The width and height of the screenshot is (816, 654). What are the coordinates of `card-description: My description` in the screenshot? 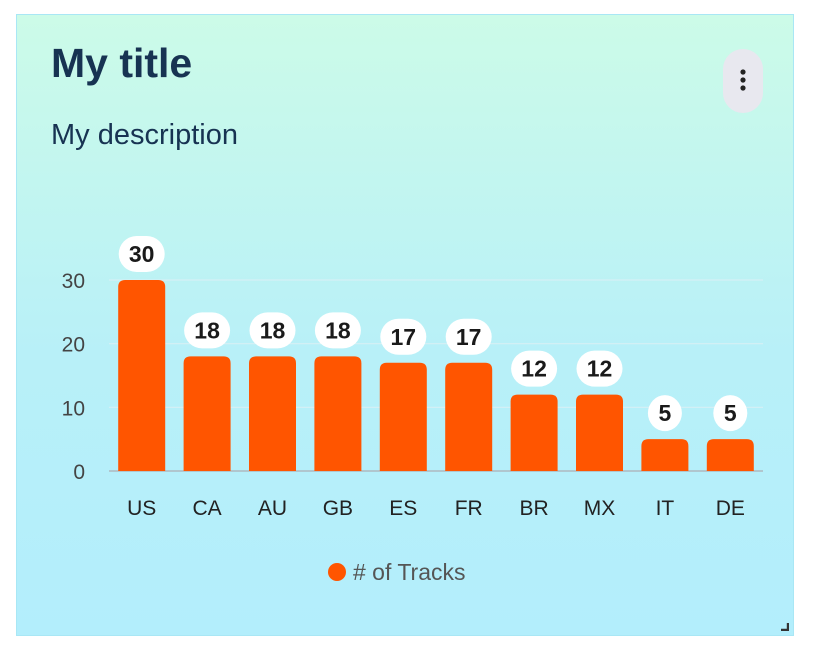 It's located at (144, 135).